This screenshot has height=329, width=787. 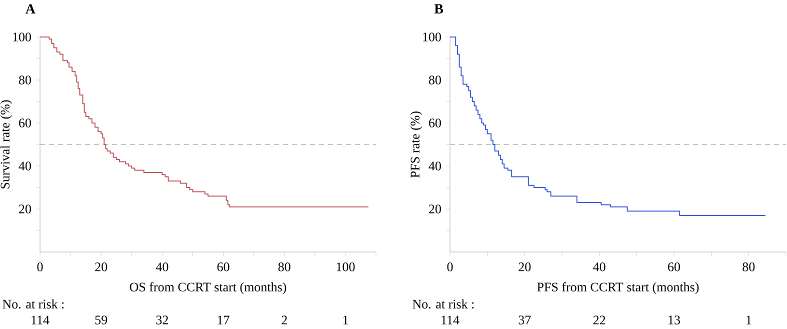 I want to click on chart-title: A, so click(x=31, y=9).